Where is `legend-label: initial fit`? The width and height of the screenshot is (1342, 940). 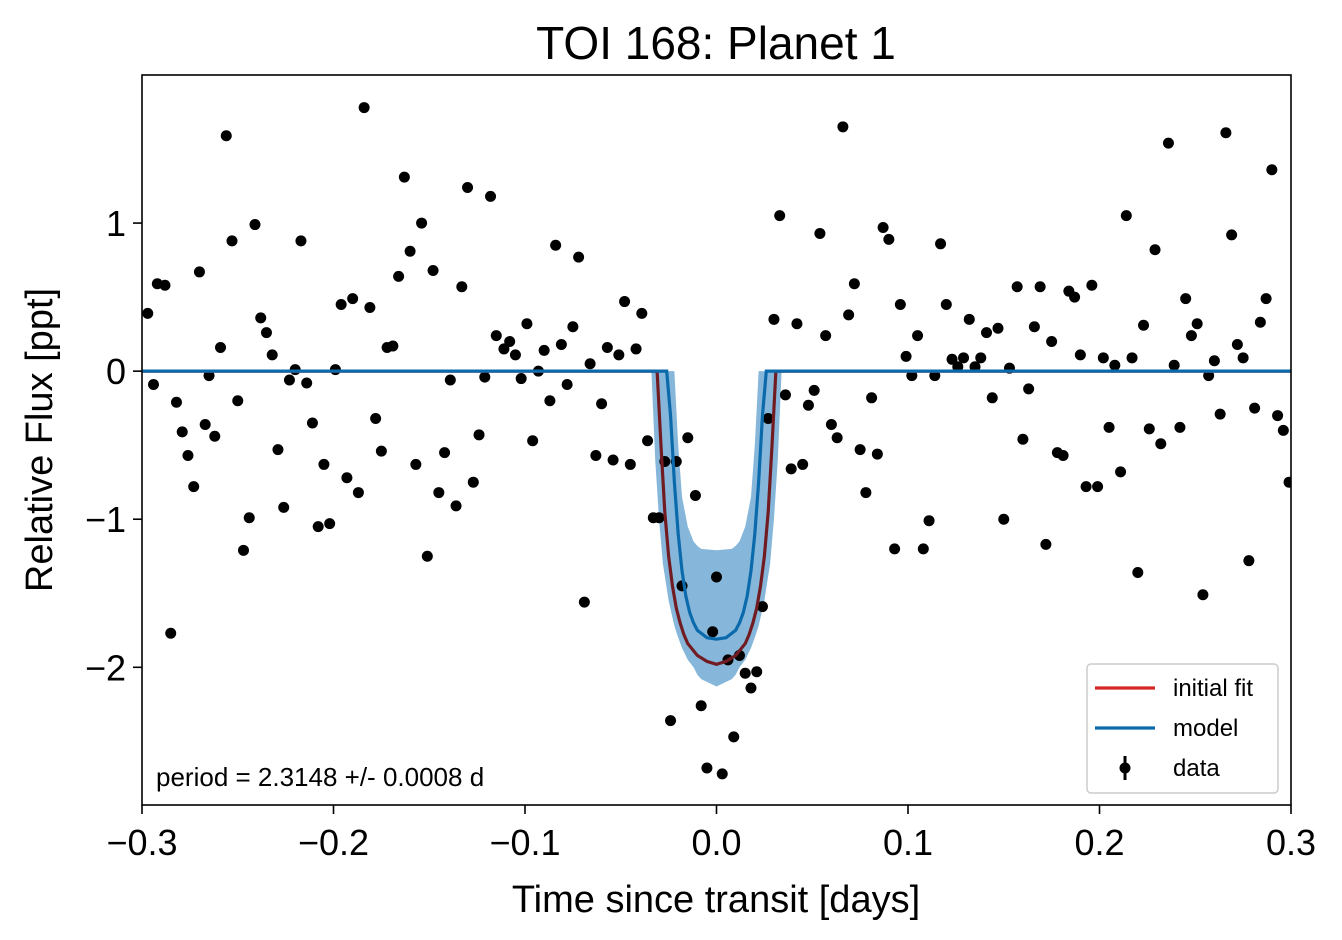
legend-label: initial fit is located at coordinates (1213, 688).